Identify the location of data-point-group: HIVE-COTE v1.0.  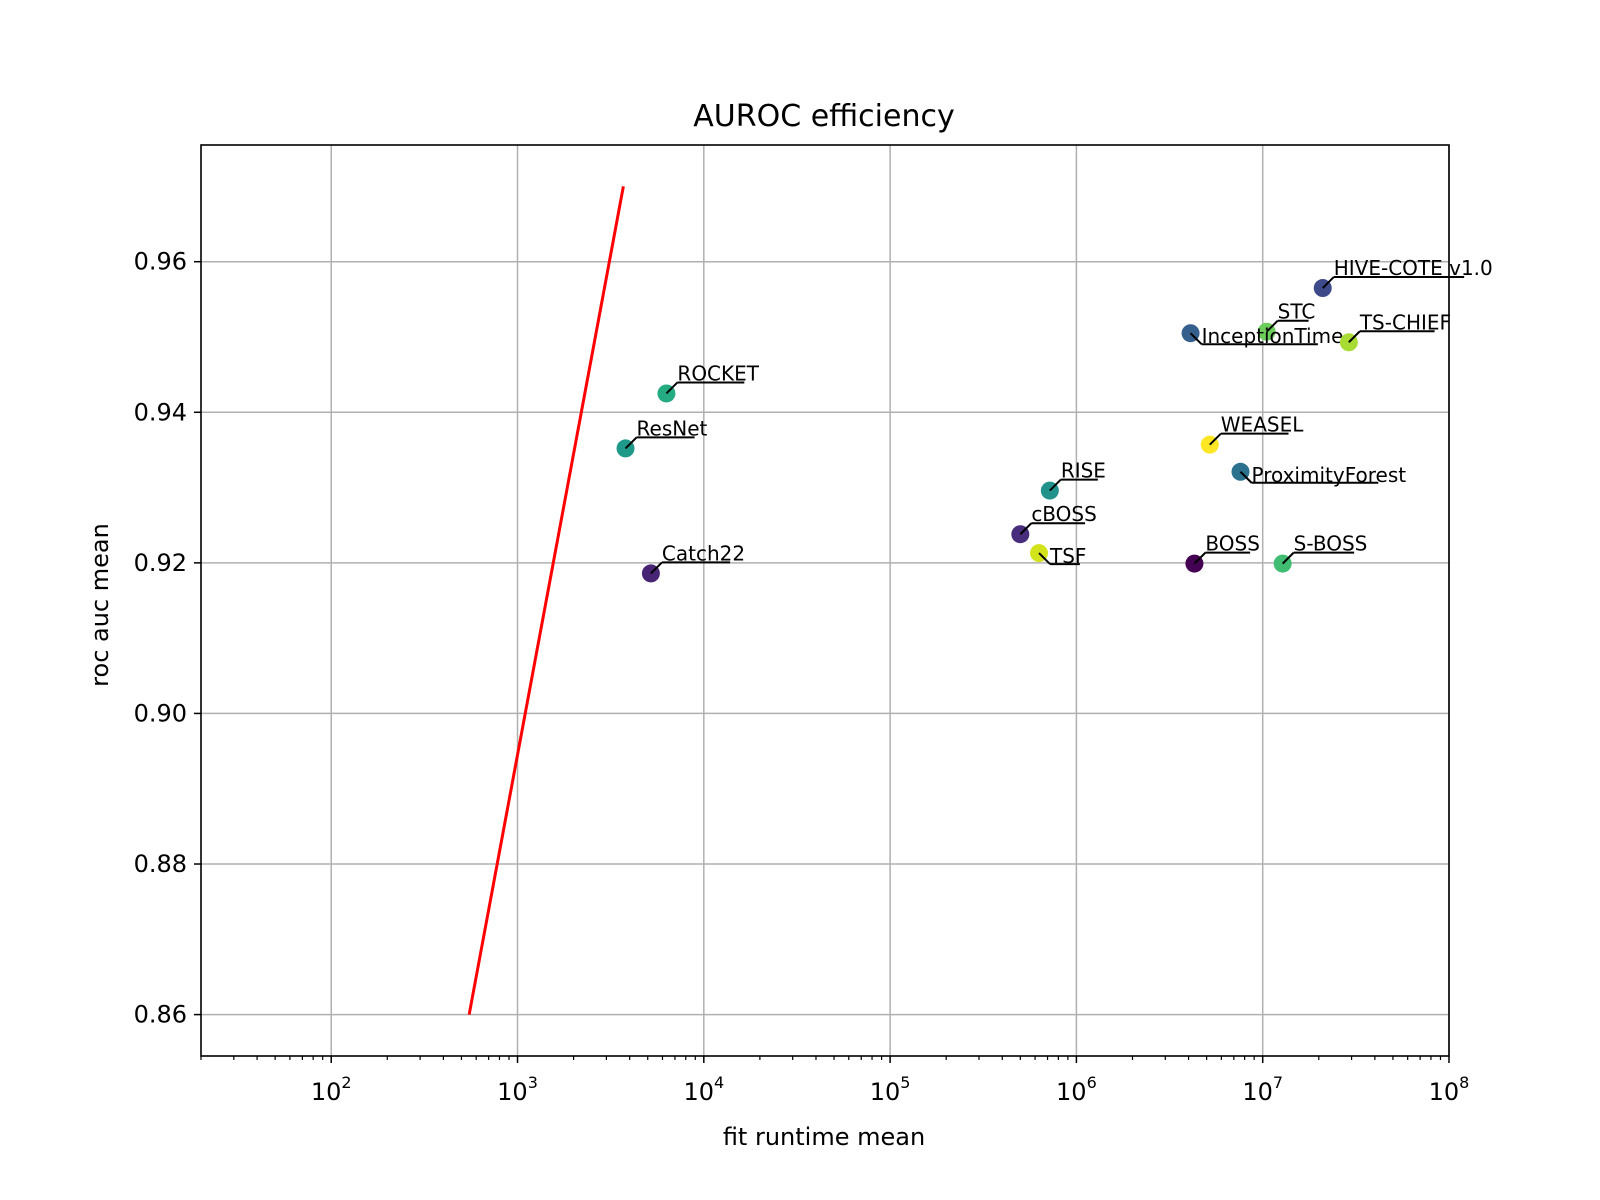
(1403, 277).